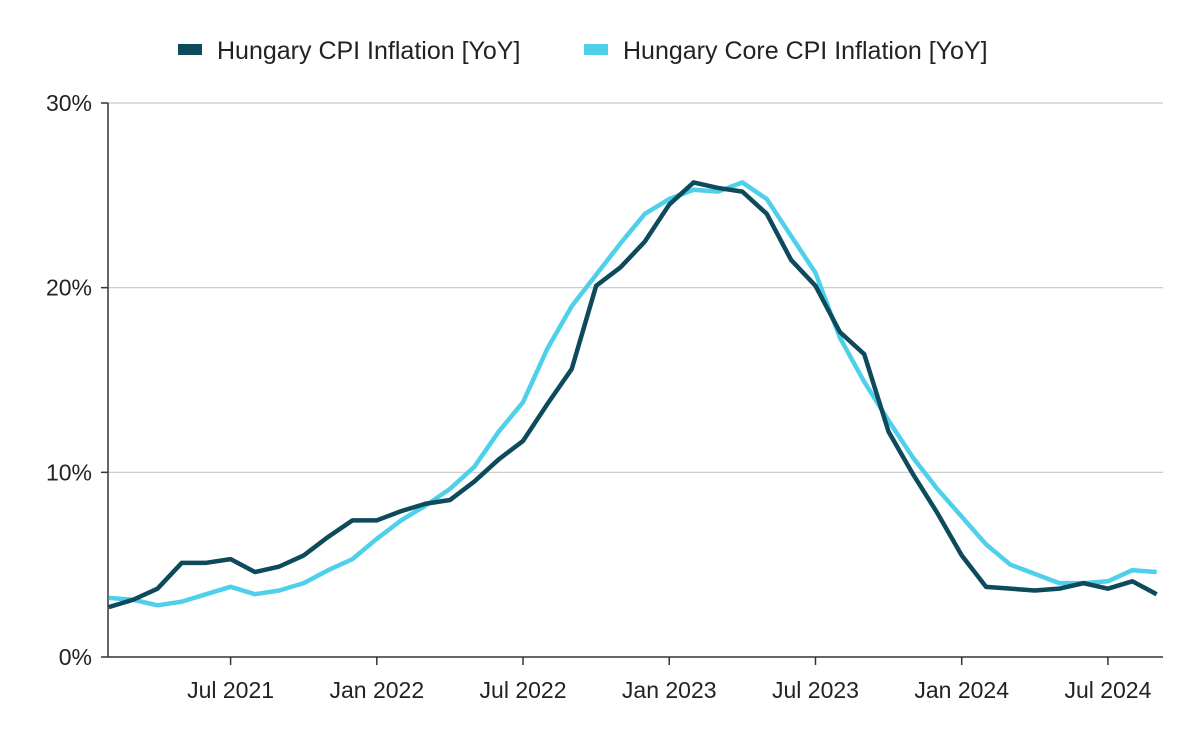 The width and height of the screenshot is (1200, 742). Describe the element at coordinates (75, 657) in the screenshot. I see `y-tick-label: 0%` at that location.